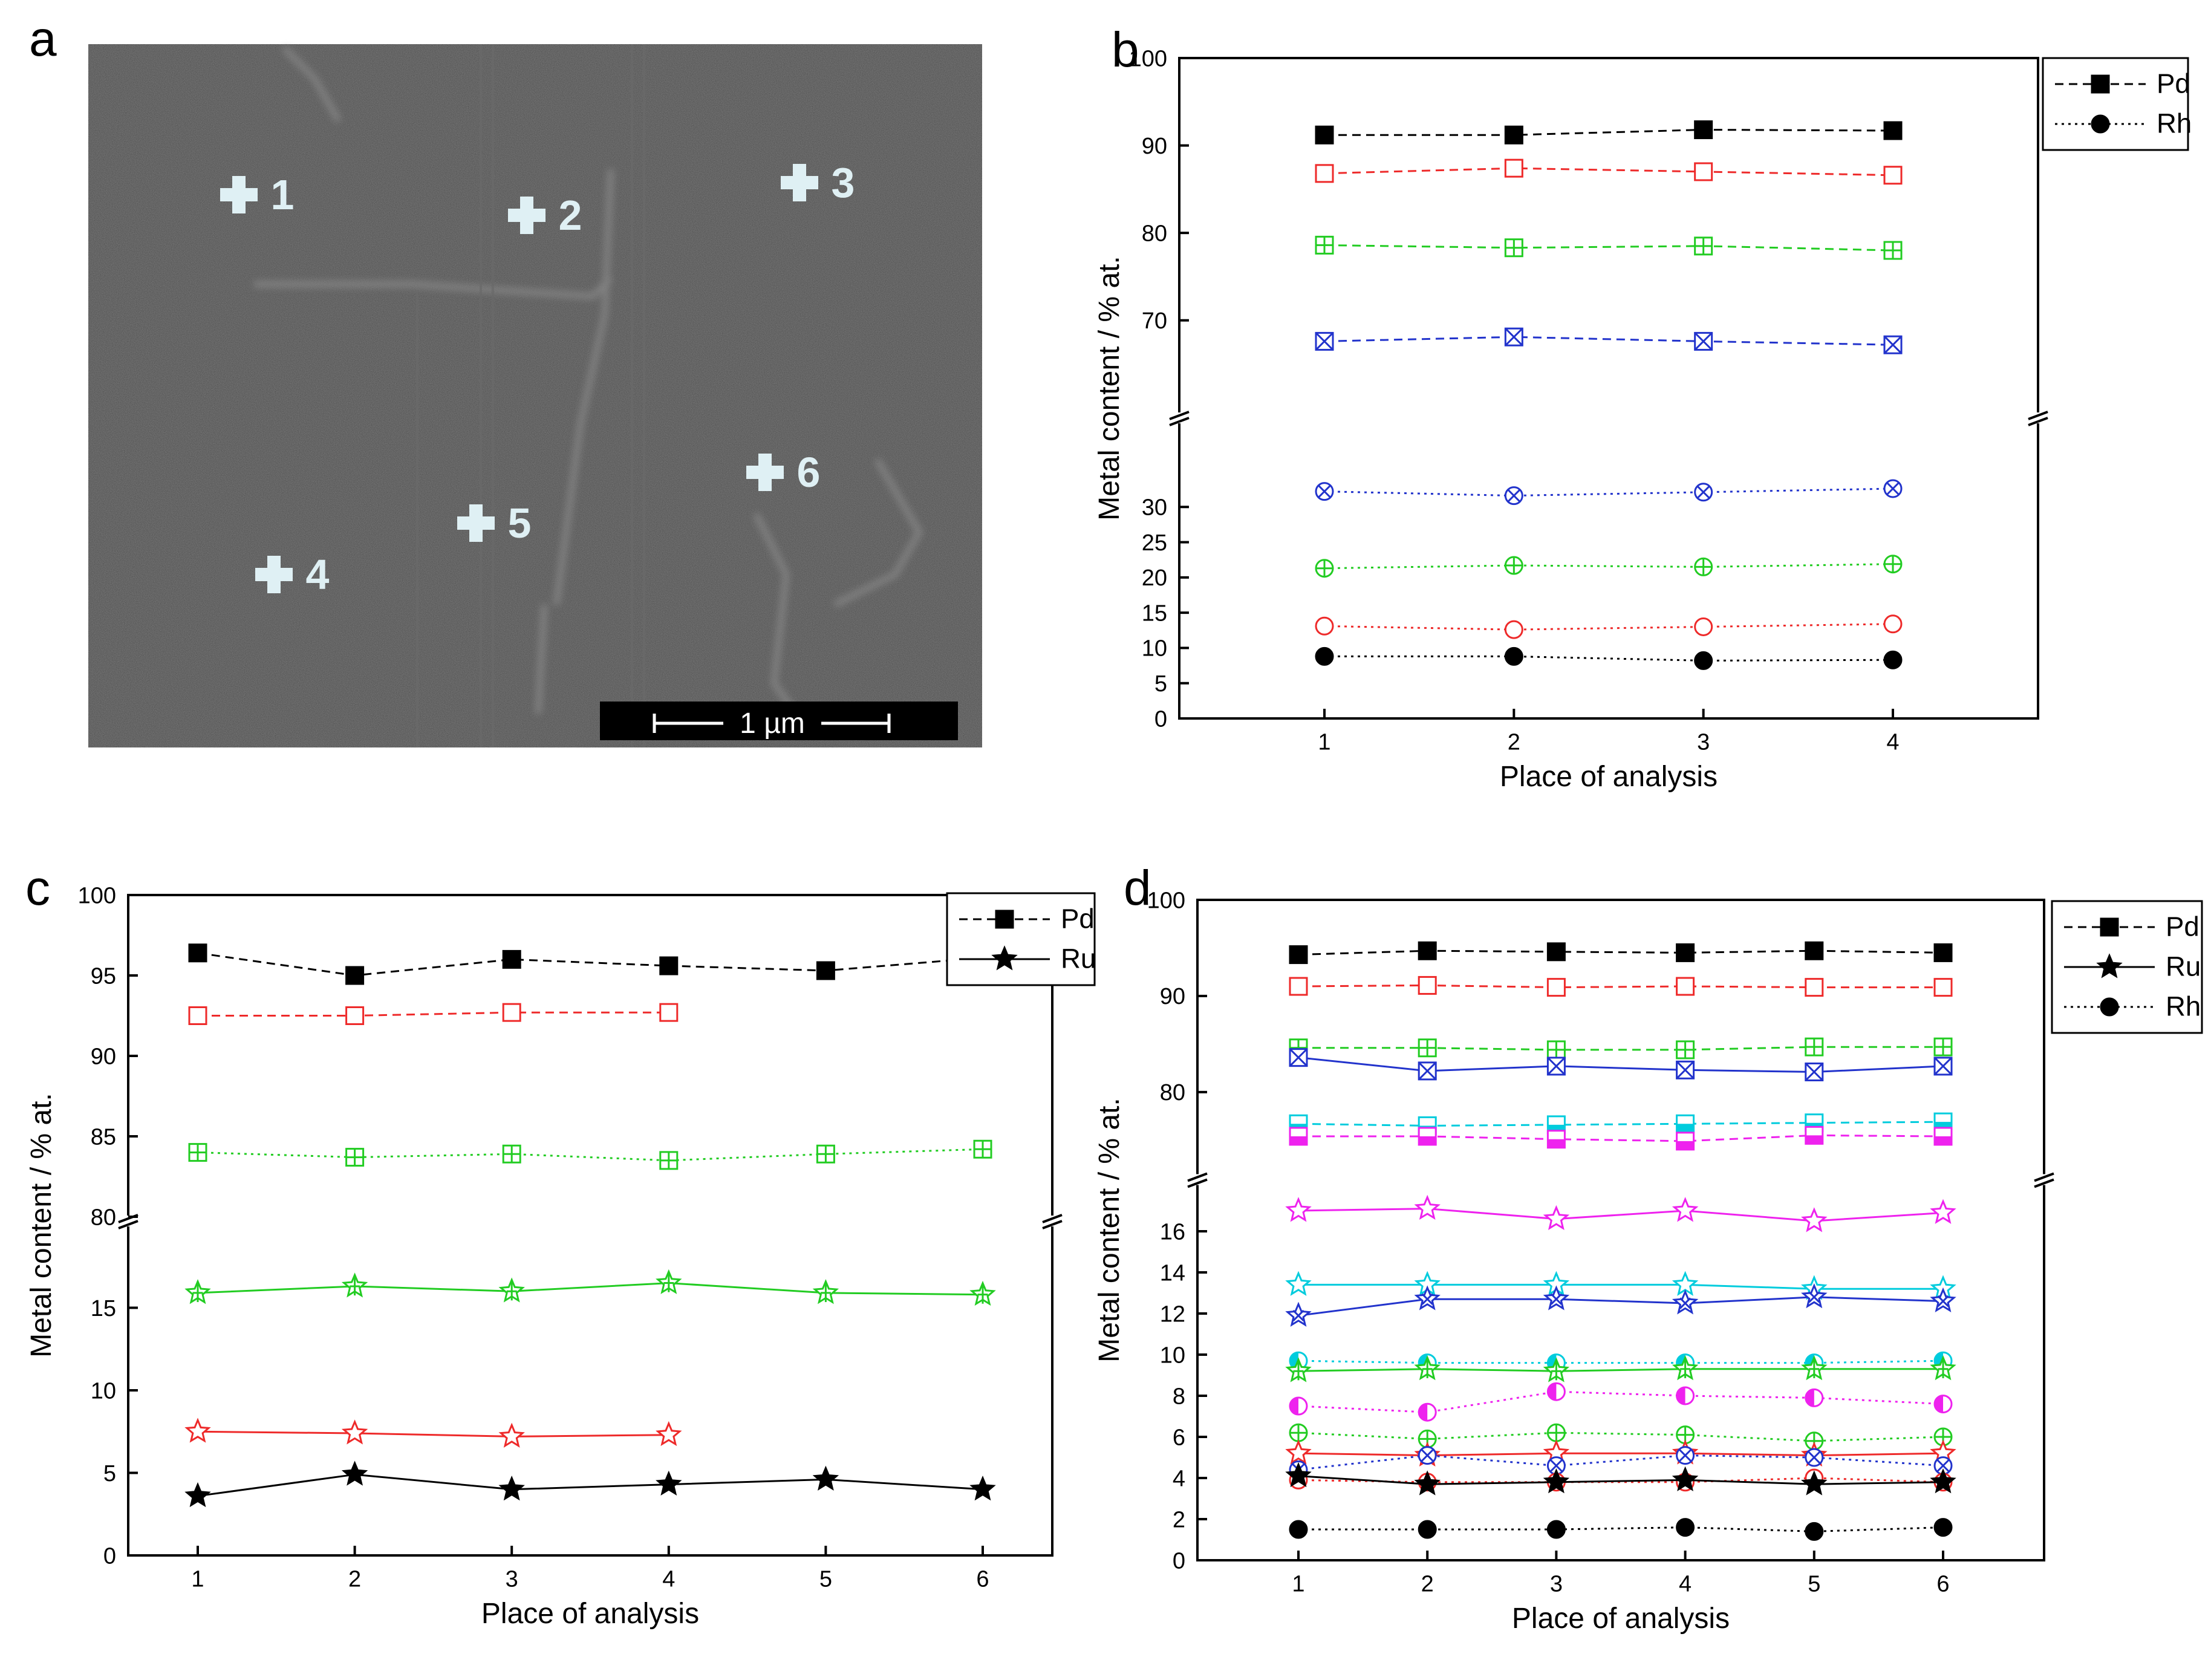 The image size is (2211, 1680). What do you see at coordinates (1166, 900) in the screenshot?
I see `y-tick-label: 100` at bounding box center [1166, 900].